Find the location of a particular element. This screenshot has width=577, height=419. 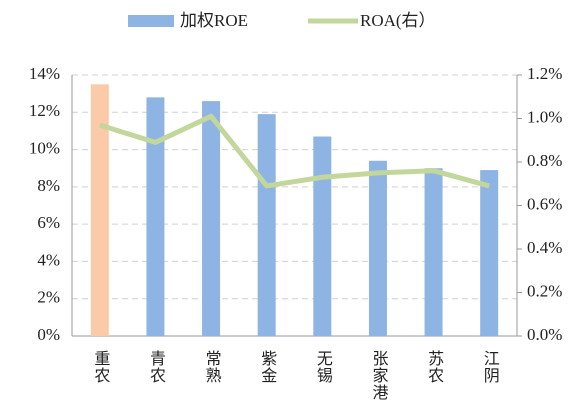

y-tick-label: 12% is located at coordinates (44, 110).